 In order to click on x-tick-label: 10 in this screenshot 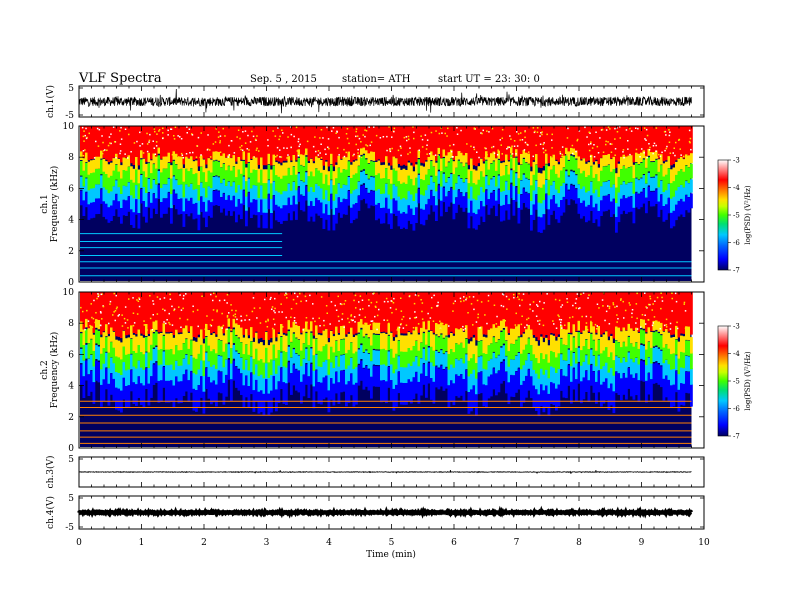, I will do `click(704, 543)`.